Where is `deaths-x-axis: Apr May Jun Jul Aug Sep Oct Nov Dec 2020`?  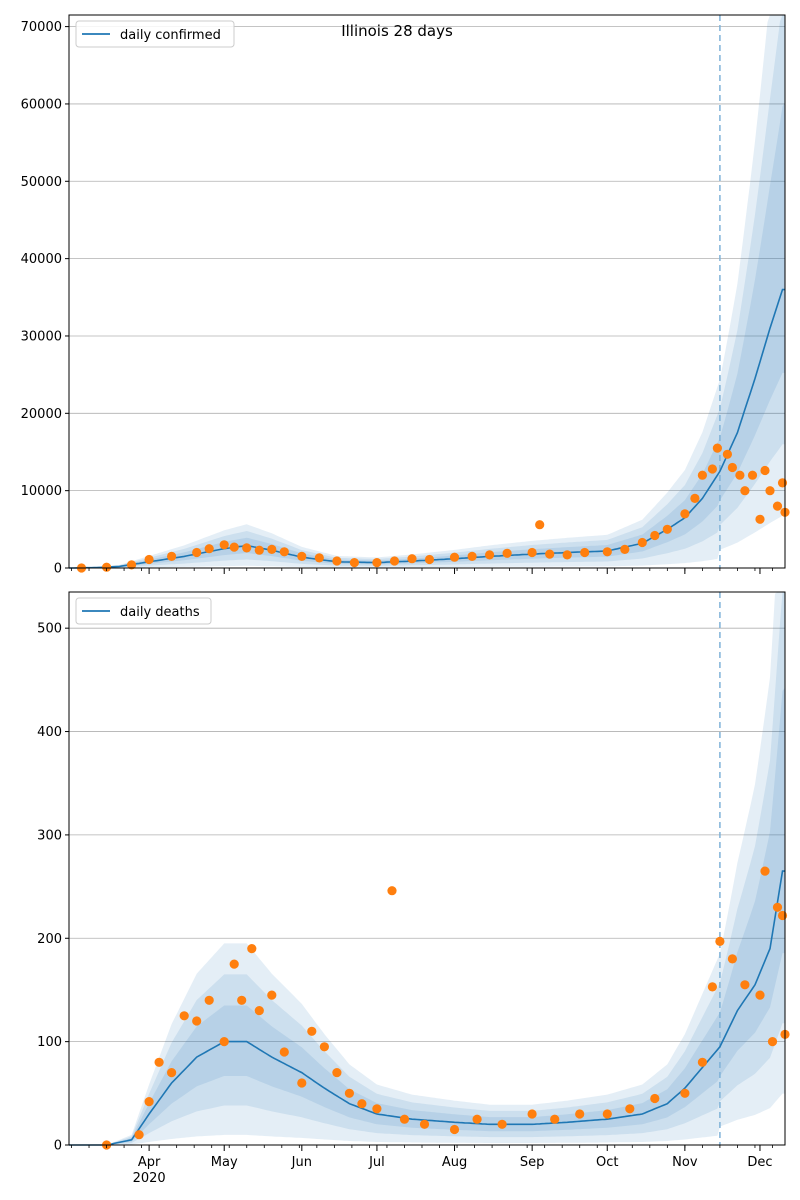
deaths-x-axis: Apr May Jun Jul Aug Sep Oct Nov Dec 2020 is located at coordinates (422, 1165).